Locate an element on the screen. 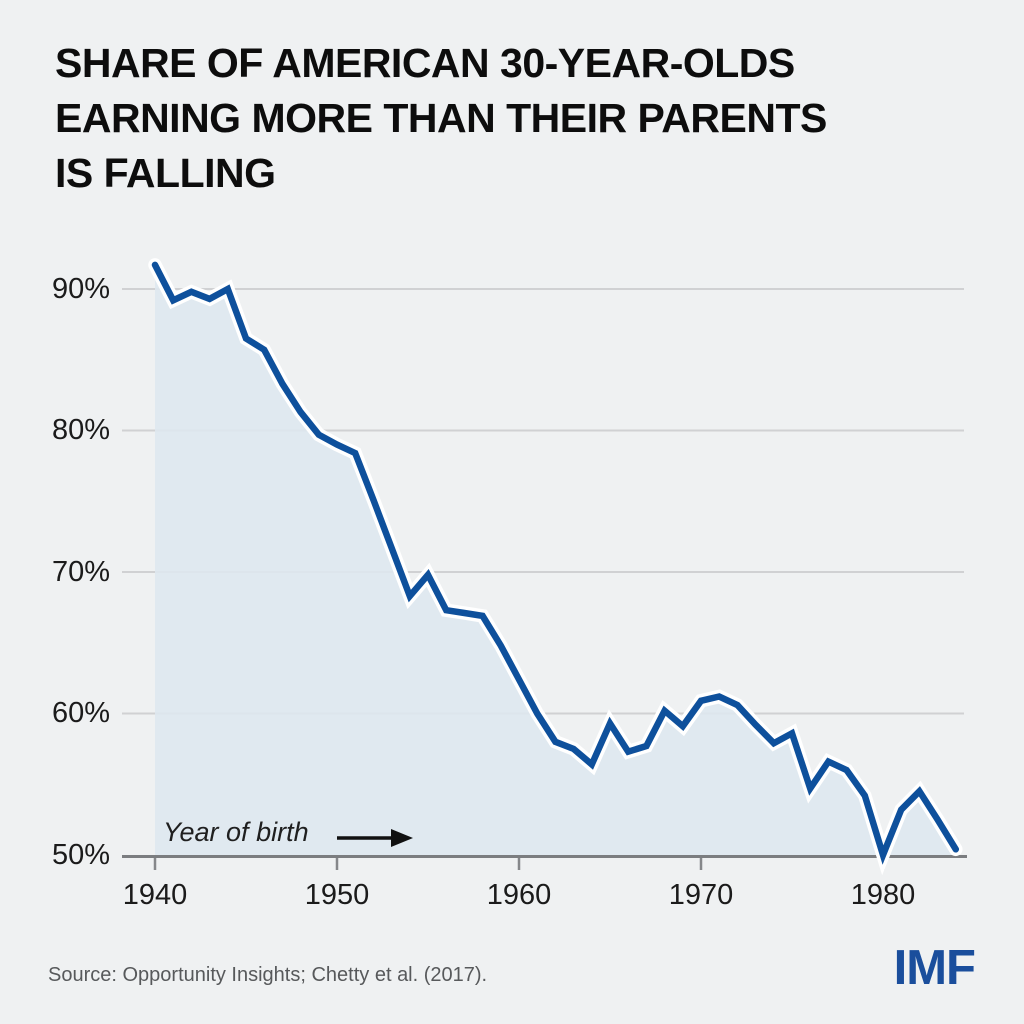 Image resolution: width=1024 pixels, height=1024 pixels. arrow-right-icon is located at coordinates (375, 838).